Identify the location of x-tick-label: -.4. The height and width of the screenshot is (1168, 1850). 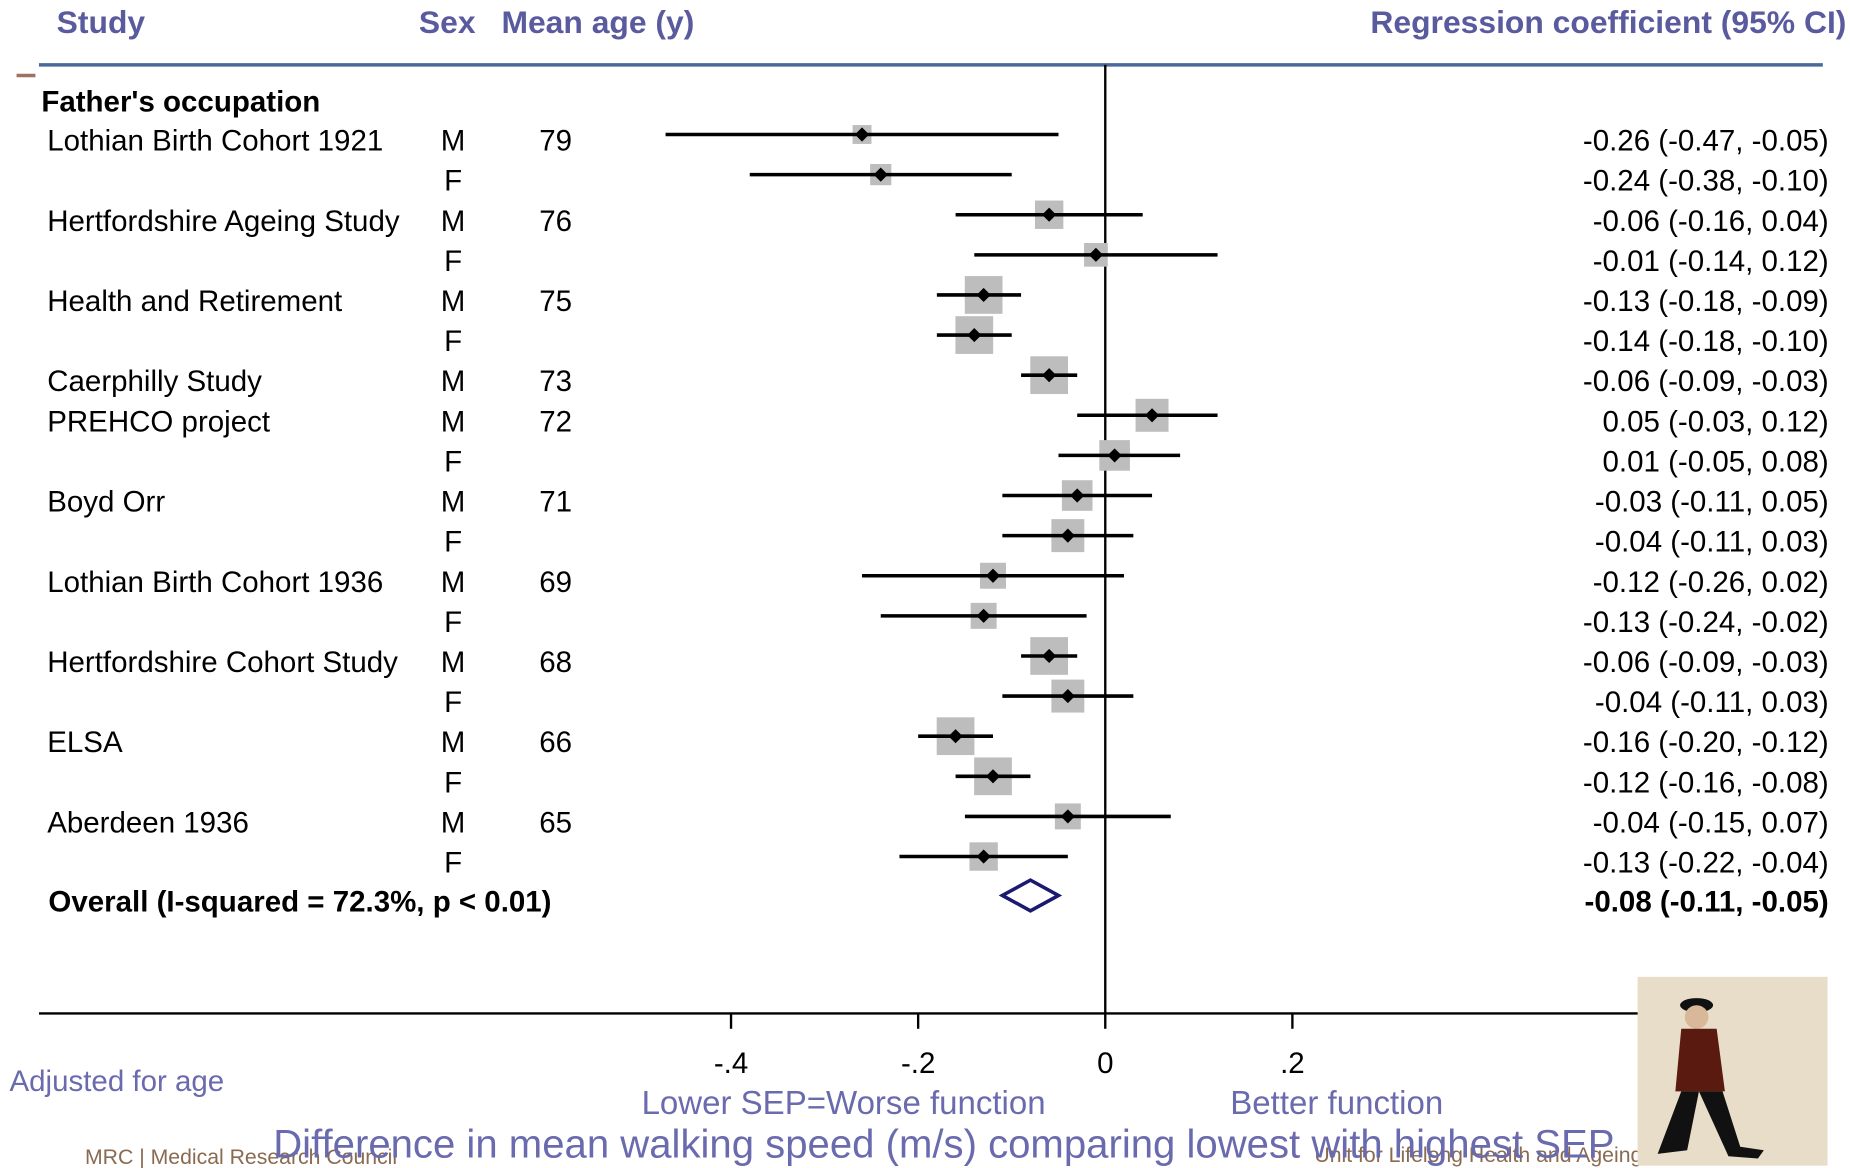
(731, 1063).